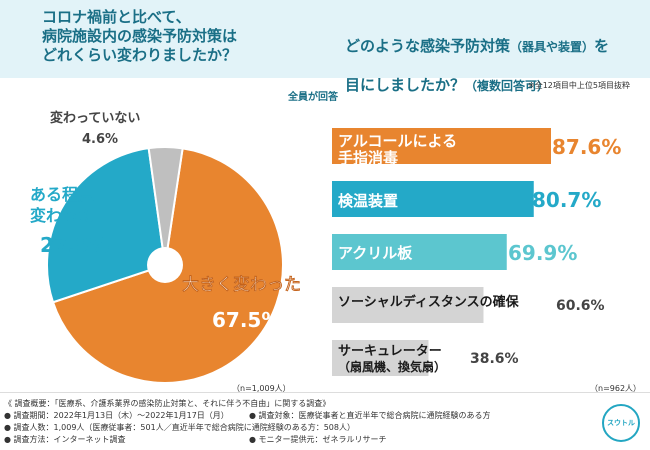  Describe the element at coordinates (602, 46) in the screenshot. I see `right-question-after: を` at that location.